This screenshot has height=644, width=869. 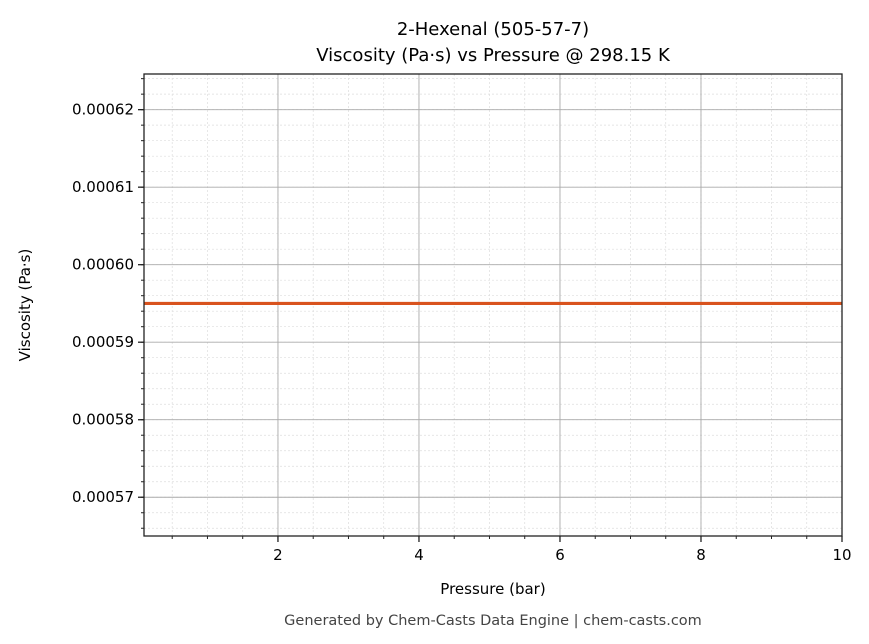 I want to click on y-axis-label: Viscosity (Pa·s), so click(x=25, y=305).